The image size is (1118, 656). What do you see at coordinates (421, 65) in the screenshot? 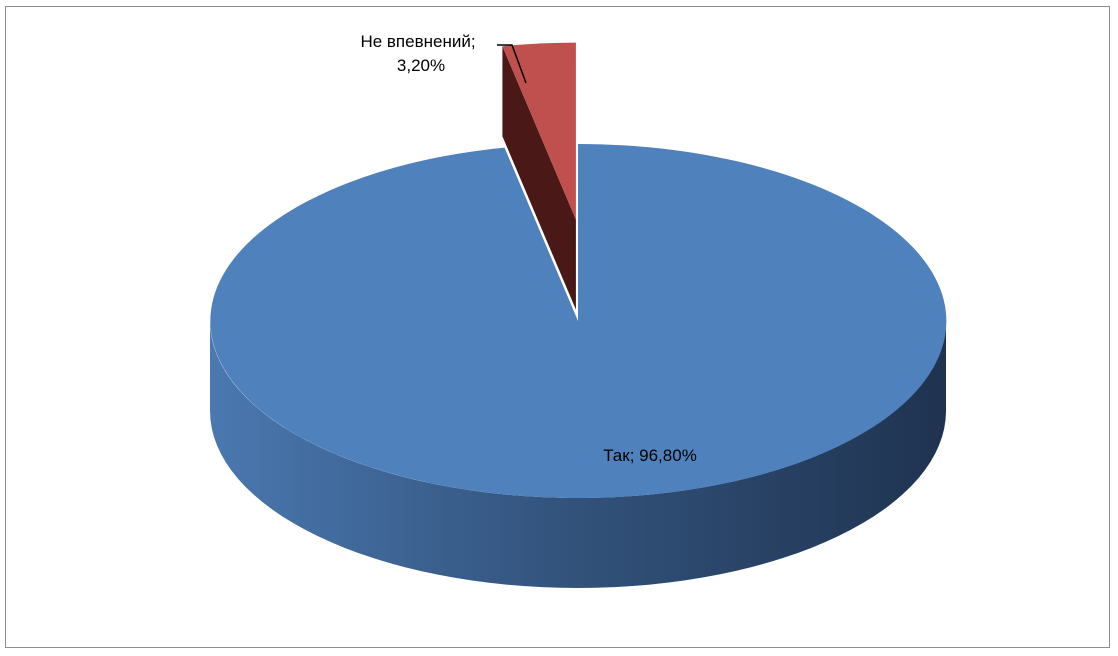
I see `data-label-ne-vpevnenyi-value: 3,20%` at bounding box center [421, 65].